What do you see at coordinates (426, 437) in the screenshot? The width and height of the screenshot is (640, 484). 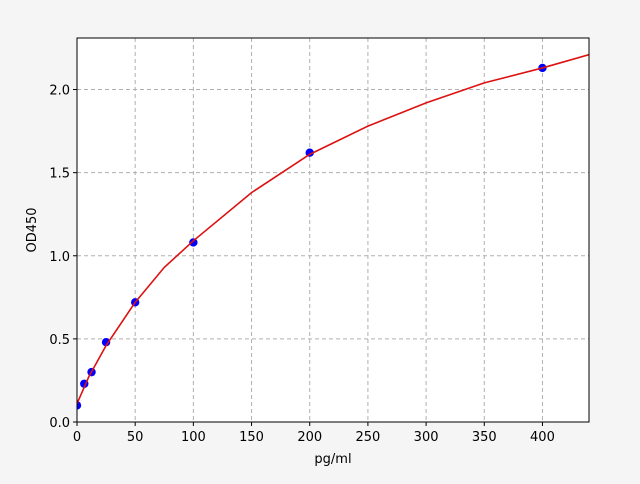 I see `x-tick-label: 300` at bounding box center [426, 437].